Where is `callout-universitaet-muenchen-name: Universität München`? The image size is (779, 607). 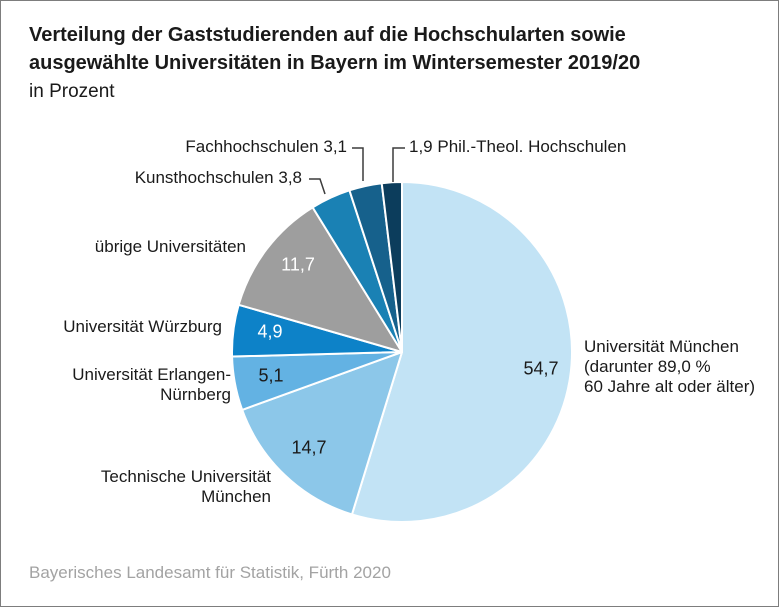 callout-universitaet-muenchen-name: Universität München is located at coordinates (661, 346).